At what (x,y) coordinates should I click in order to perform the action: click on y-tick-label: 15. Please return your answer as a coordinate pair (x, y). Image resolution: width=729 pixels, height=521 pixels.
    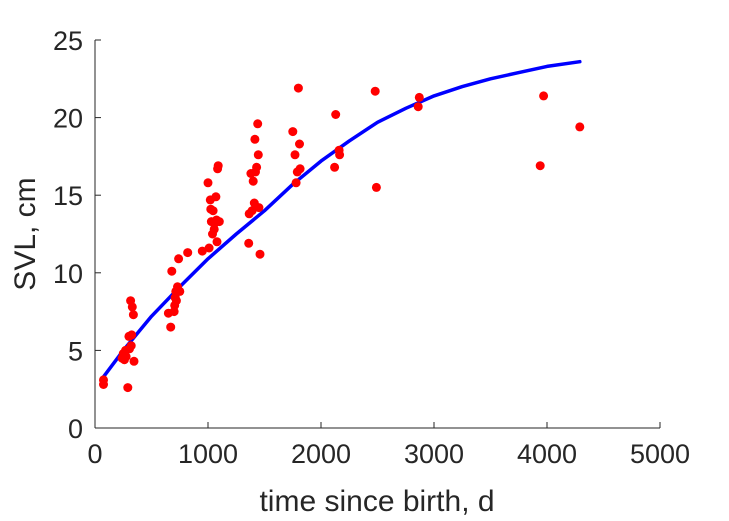
    Looking at the image, I should click on (68, 196).